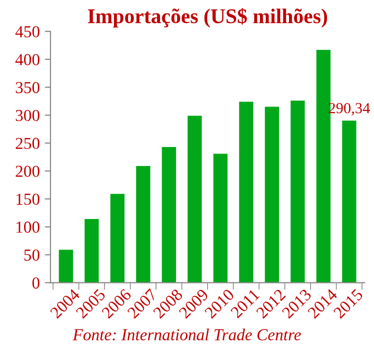 The height and width of the screenshot is (349, 374). What do you see at coordinates (36, 283) in the screenshot?
I see `y-tick-label: 0` at bounding box center [36, 283].